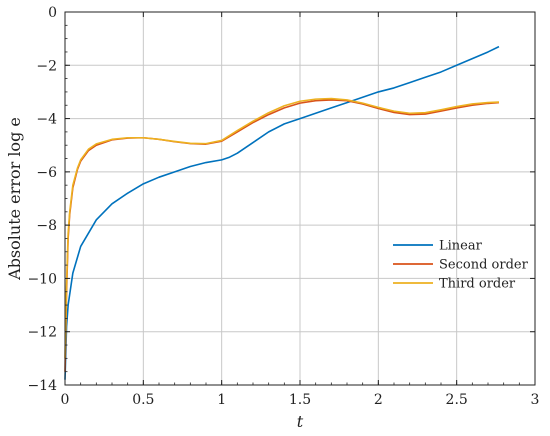  Describe the element at coordinates (535, 400) in the screenshot. I see `x-tick-label: 3` at that location.